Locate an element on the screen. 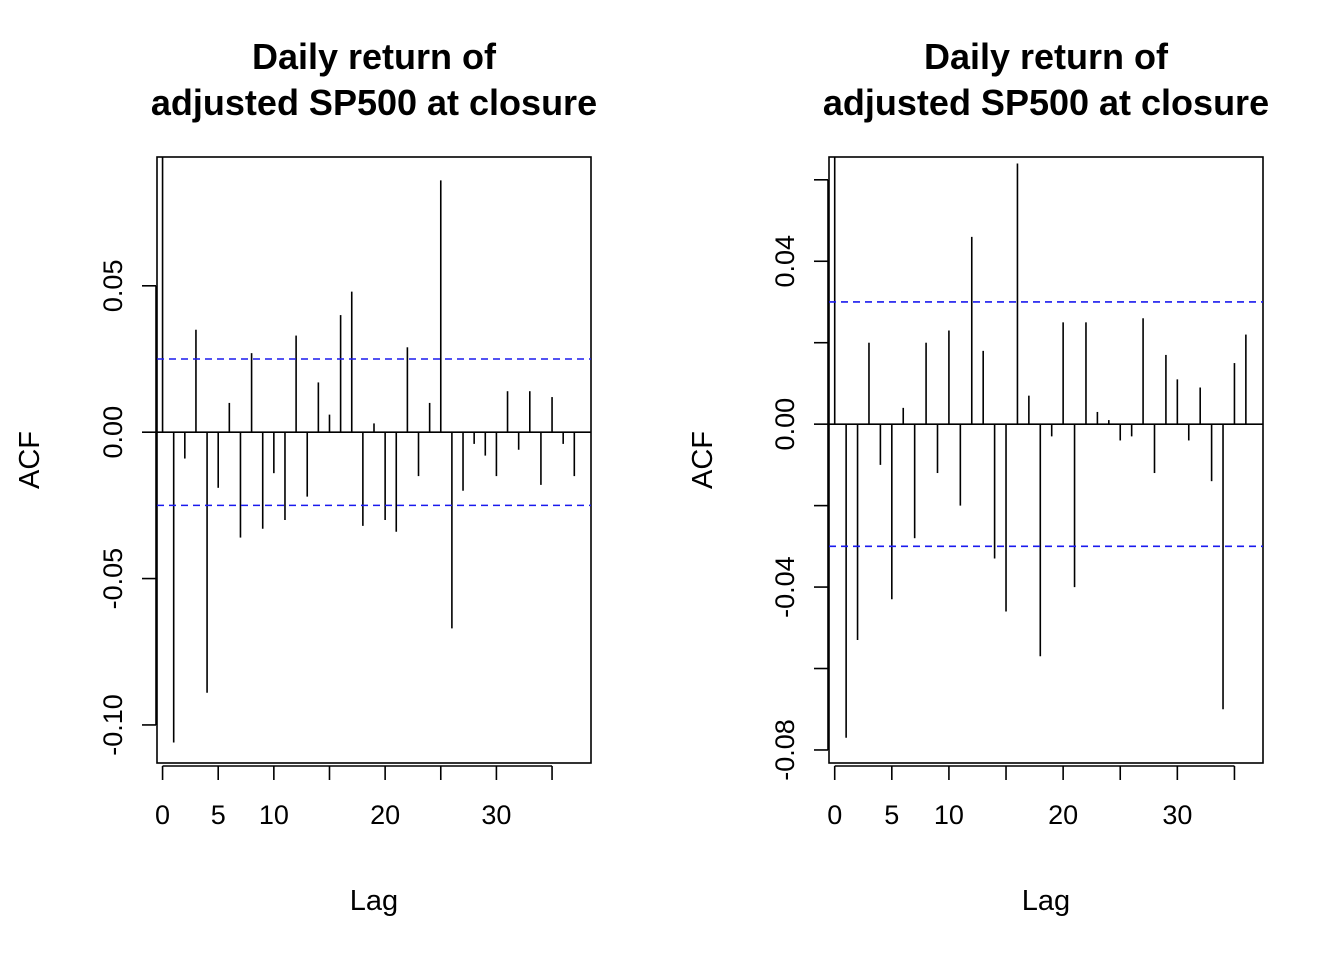  y-tick-label: -0.05 is located at coordinates (113, 579).